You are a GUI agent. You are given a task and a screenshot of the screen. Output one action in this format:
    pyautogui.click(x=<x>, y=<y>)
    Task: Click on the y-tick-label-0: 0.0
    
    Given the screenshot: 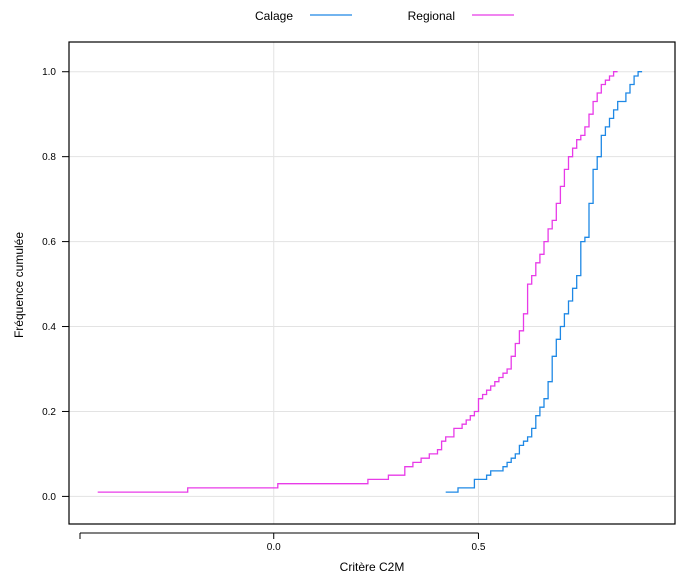 What is the action you would take?
    pyautogui.click(x=49, y=497)
    